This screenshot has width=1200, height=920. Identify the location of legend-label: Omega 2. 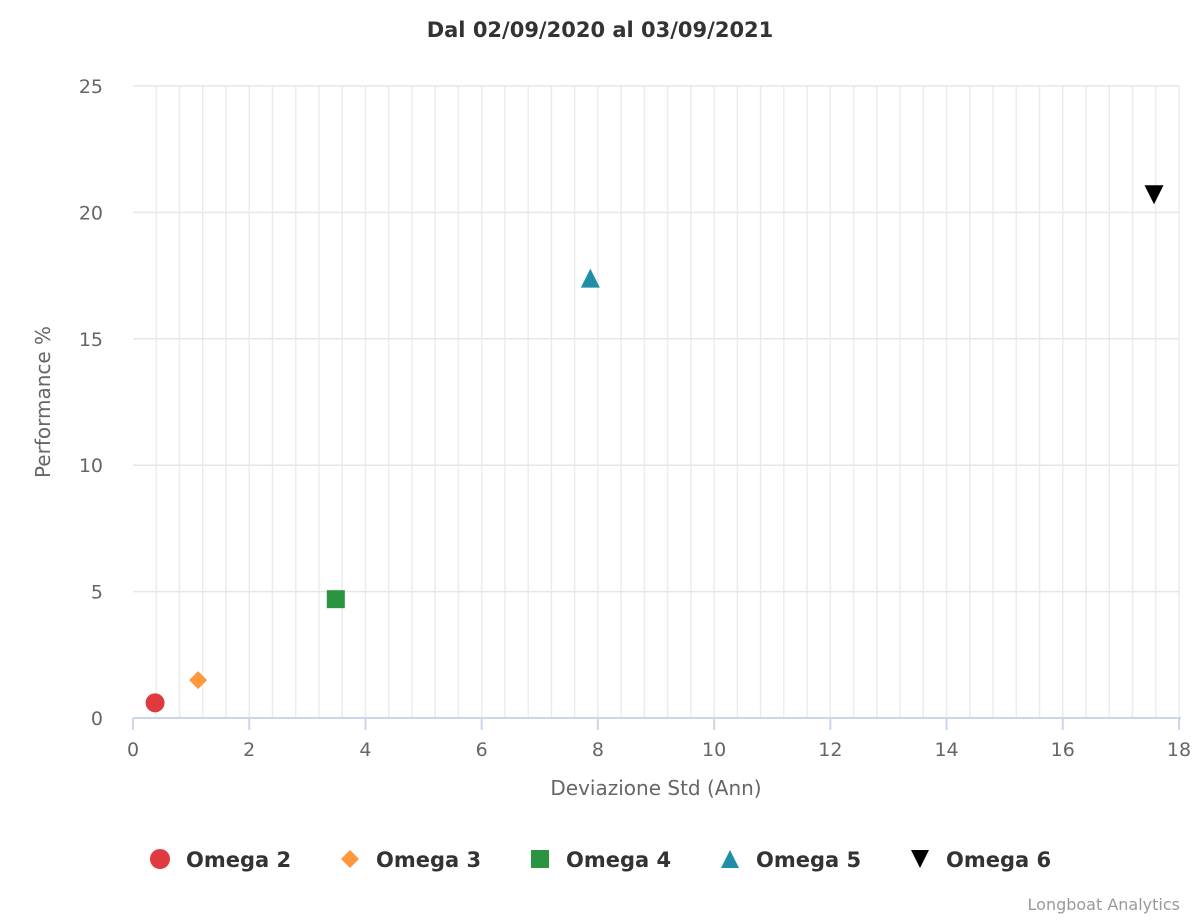
(238, 860).